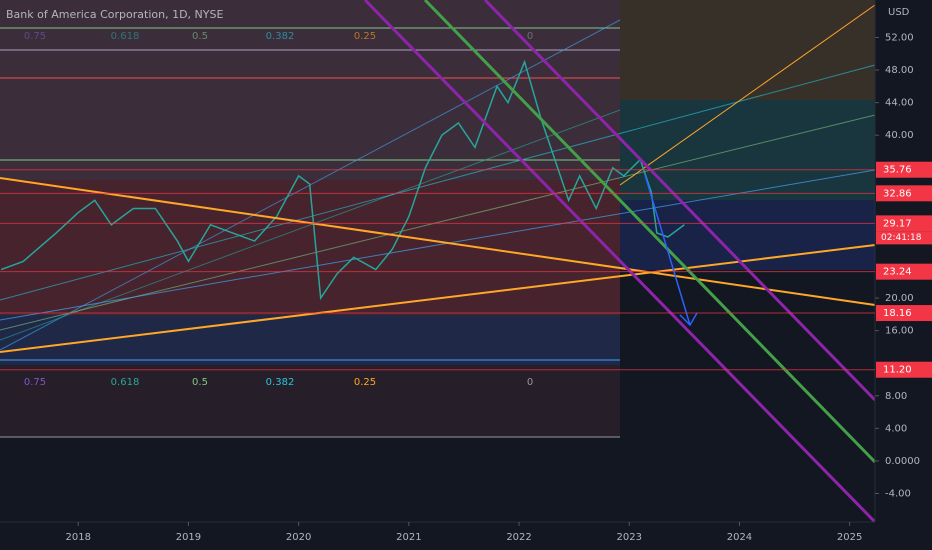 This screenshot has height=550, width=932. I want to click on fan-line, so click(747, 95).